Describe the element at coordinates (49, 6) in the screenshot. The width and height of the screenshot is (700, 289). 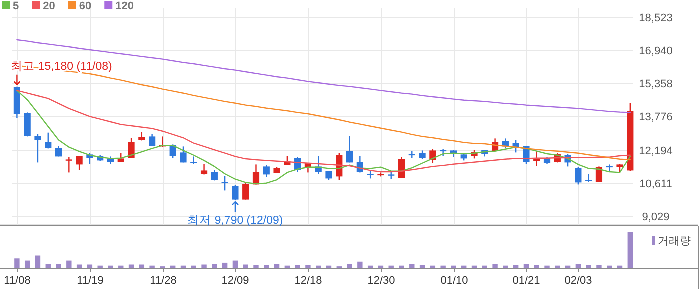
I see `legend-label: 20` at that location.